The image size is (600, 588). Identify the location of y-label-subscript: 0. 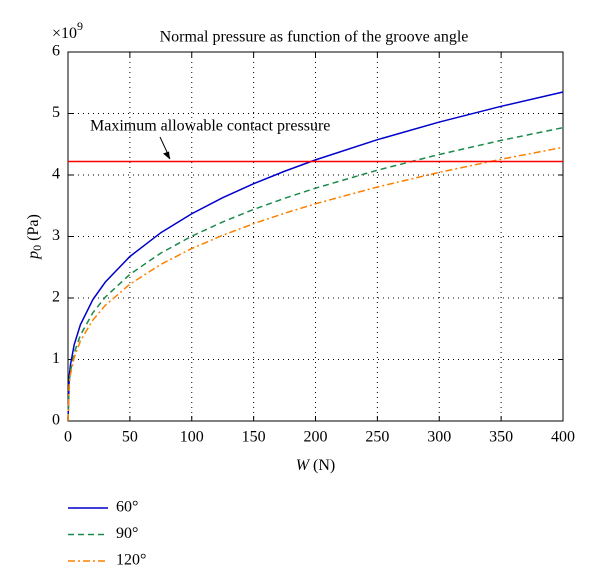
(37, 248).